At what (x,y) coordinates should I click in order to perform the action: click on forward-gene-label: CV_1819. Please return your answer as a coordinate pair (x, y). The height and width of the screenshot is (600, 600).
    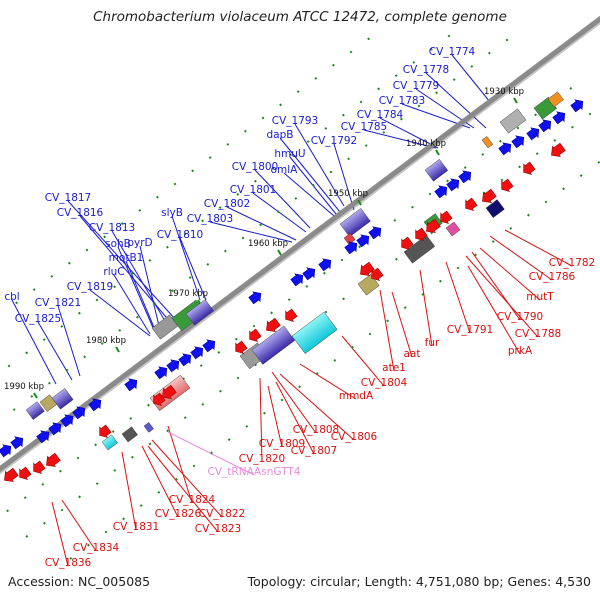
    Looking at the image, I should click on (90, 287).